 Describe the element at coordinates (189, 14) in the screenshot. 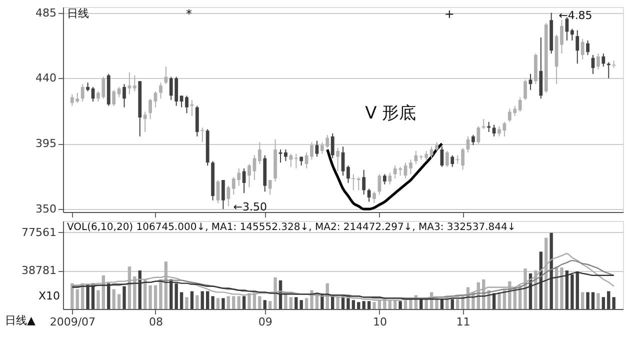

I see `annotation: *` at that location.